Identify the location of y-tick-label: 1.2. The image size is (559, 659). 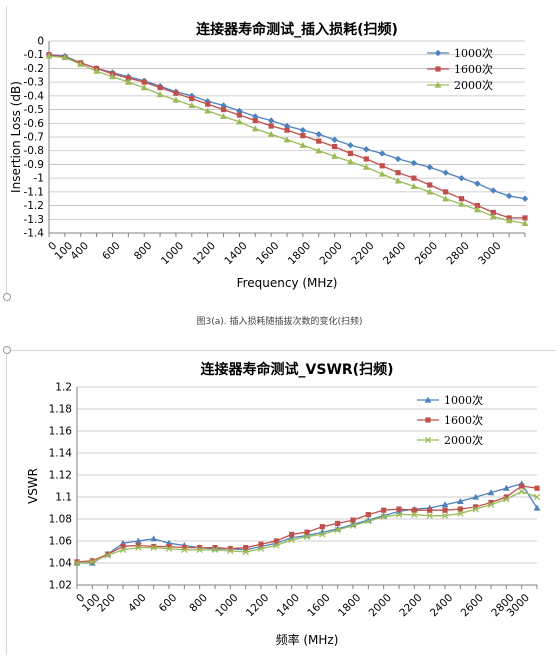
(63, 388).